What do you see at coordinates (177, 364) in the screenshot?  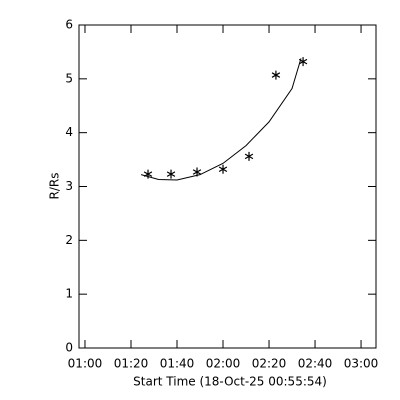 I see `x-tick-label: 01:40` at bounding box center [177, 364].